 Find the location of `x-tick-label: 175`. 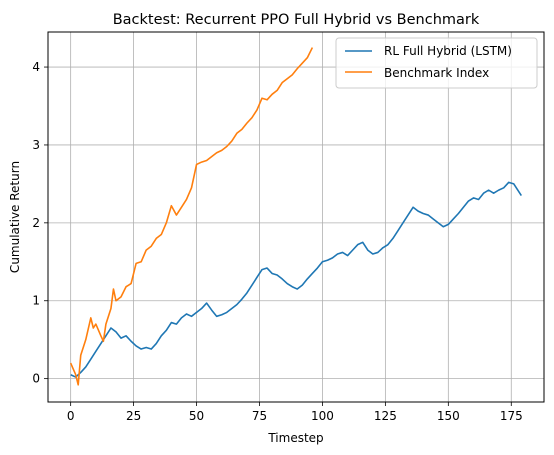

x-tick-label: 175 is located at coordinates (511, 416).